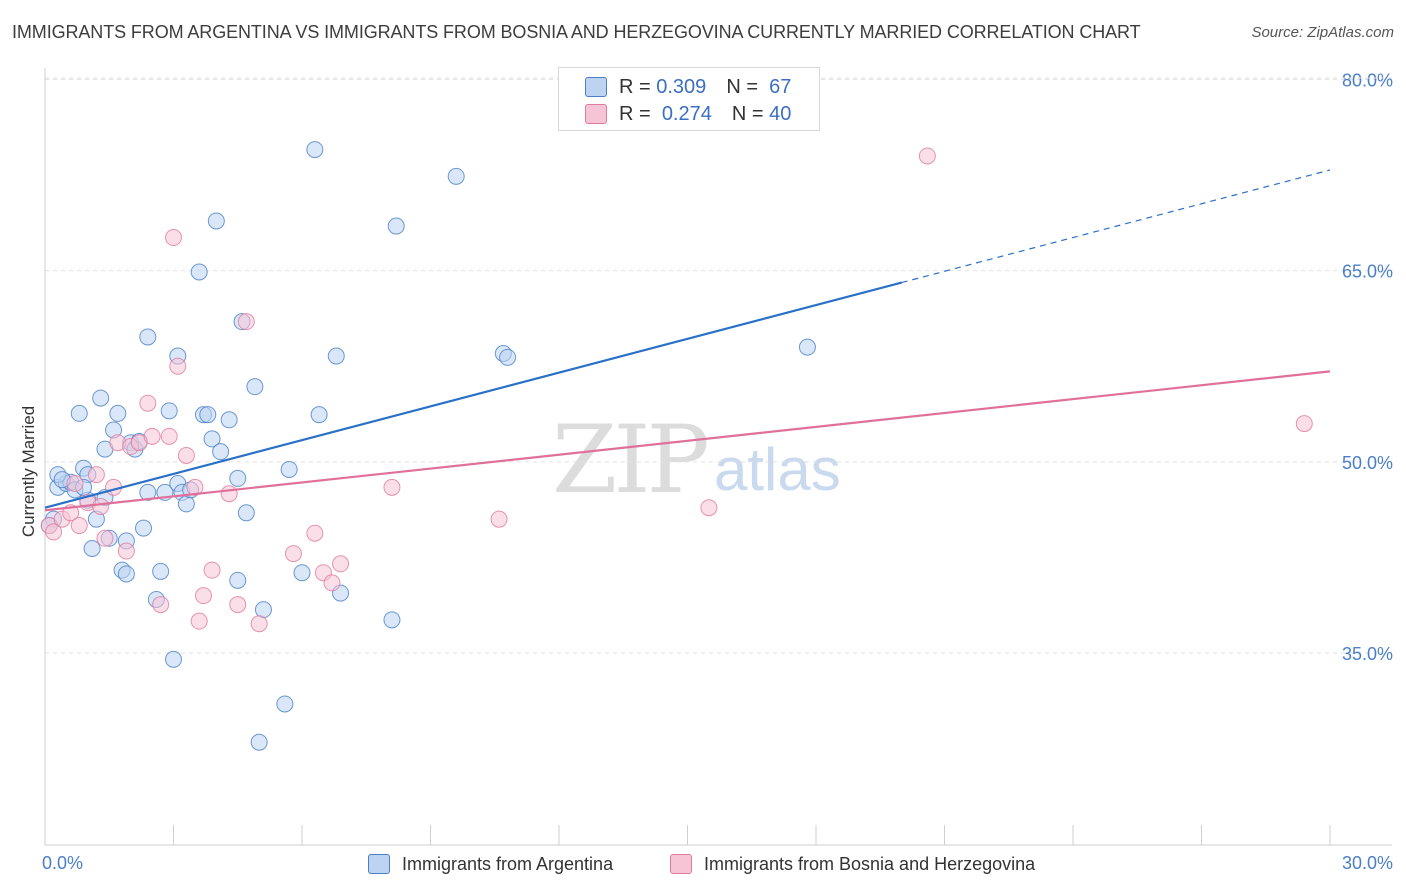 The width and height of the screenshot is (1406, 892). What do you see at coordinates (777, 469) in the screenshot?
I see `watermark-atlas: atlas` at bounding box center [777, 469].